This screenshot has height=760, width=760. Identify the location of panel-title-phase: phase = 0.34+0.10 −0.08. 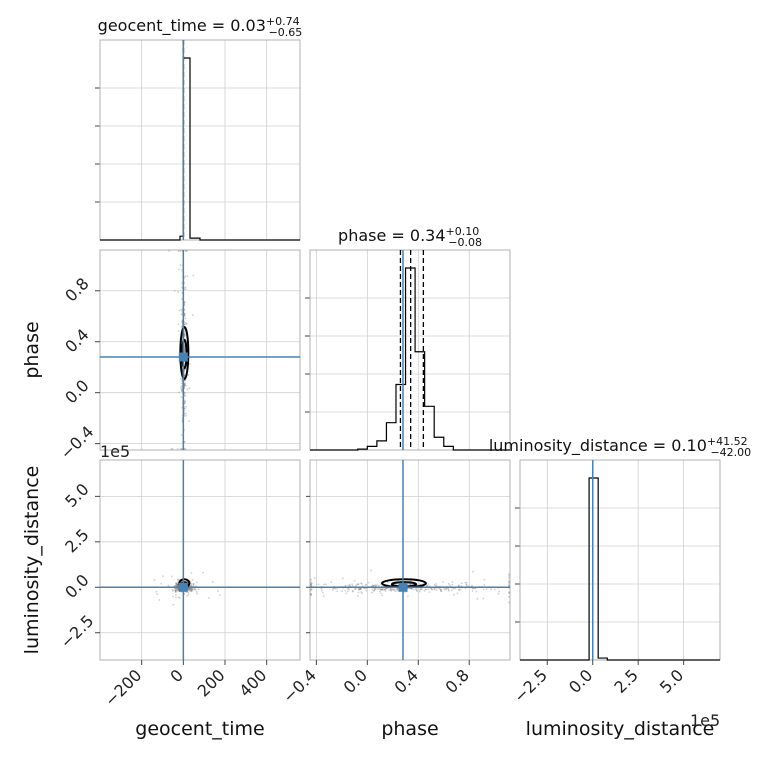
(410, 237).